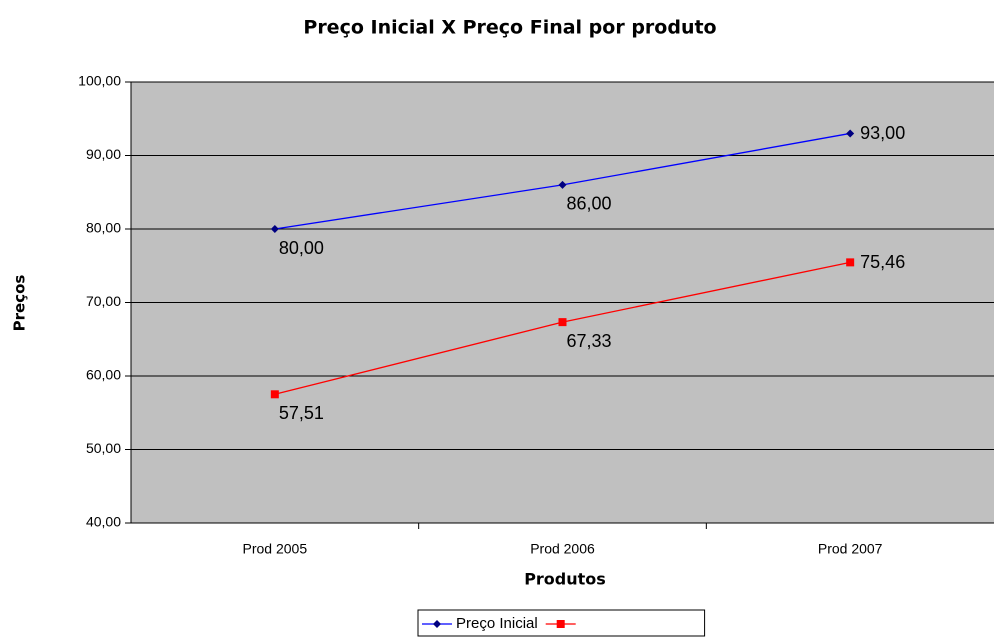  I want to click on y-tick-label: 60,00, so click(103, 375).